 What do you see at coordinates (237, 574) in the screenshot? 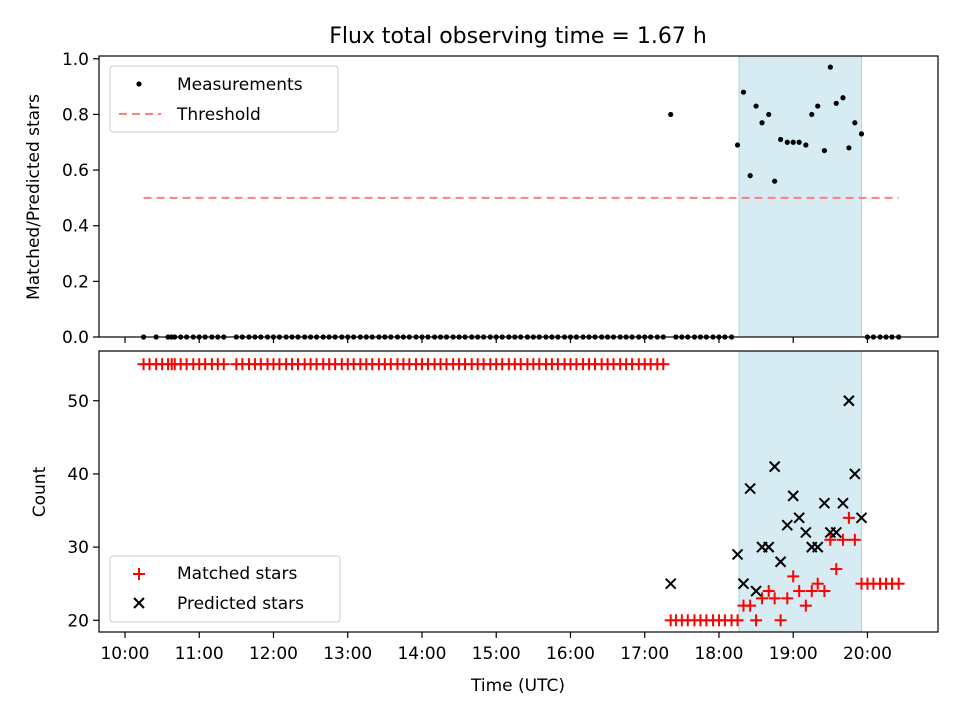
I see `legend-matched-label: Matched stars` at bounding box center [237, 574].